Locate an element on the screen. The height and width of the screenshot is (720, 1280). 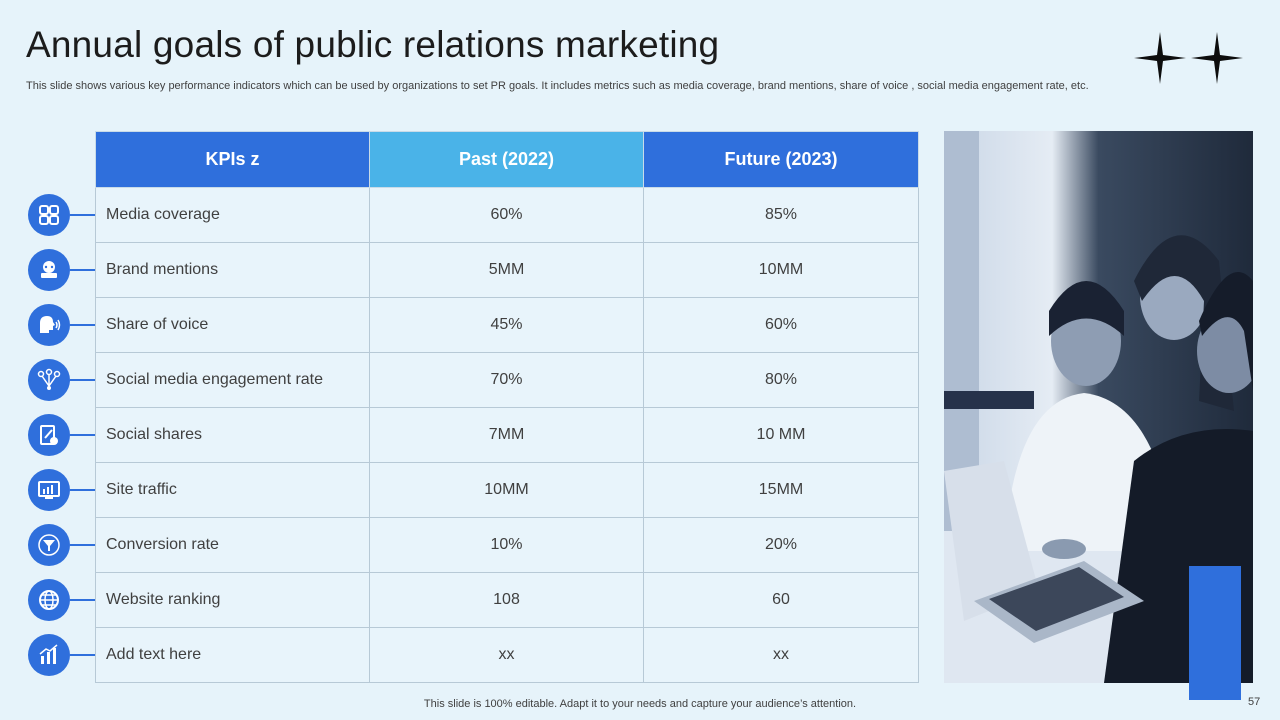
past-value: 70% is located at coordinates (506, 380).